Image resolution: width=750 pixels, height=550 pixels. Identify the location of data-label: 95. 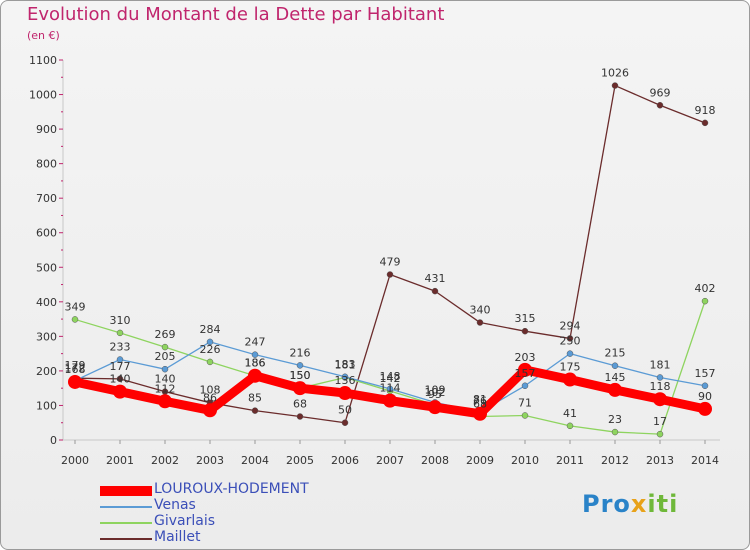
(435, 394).